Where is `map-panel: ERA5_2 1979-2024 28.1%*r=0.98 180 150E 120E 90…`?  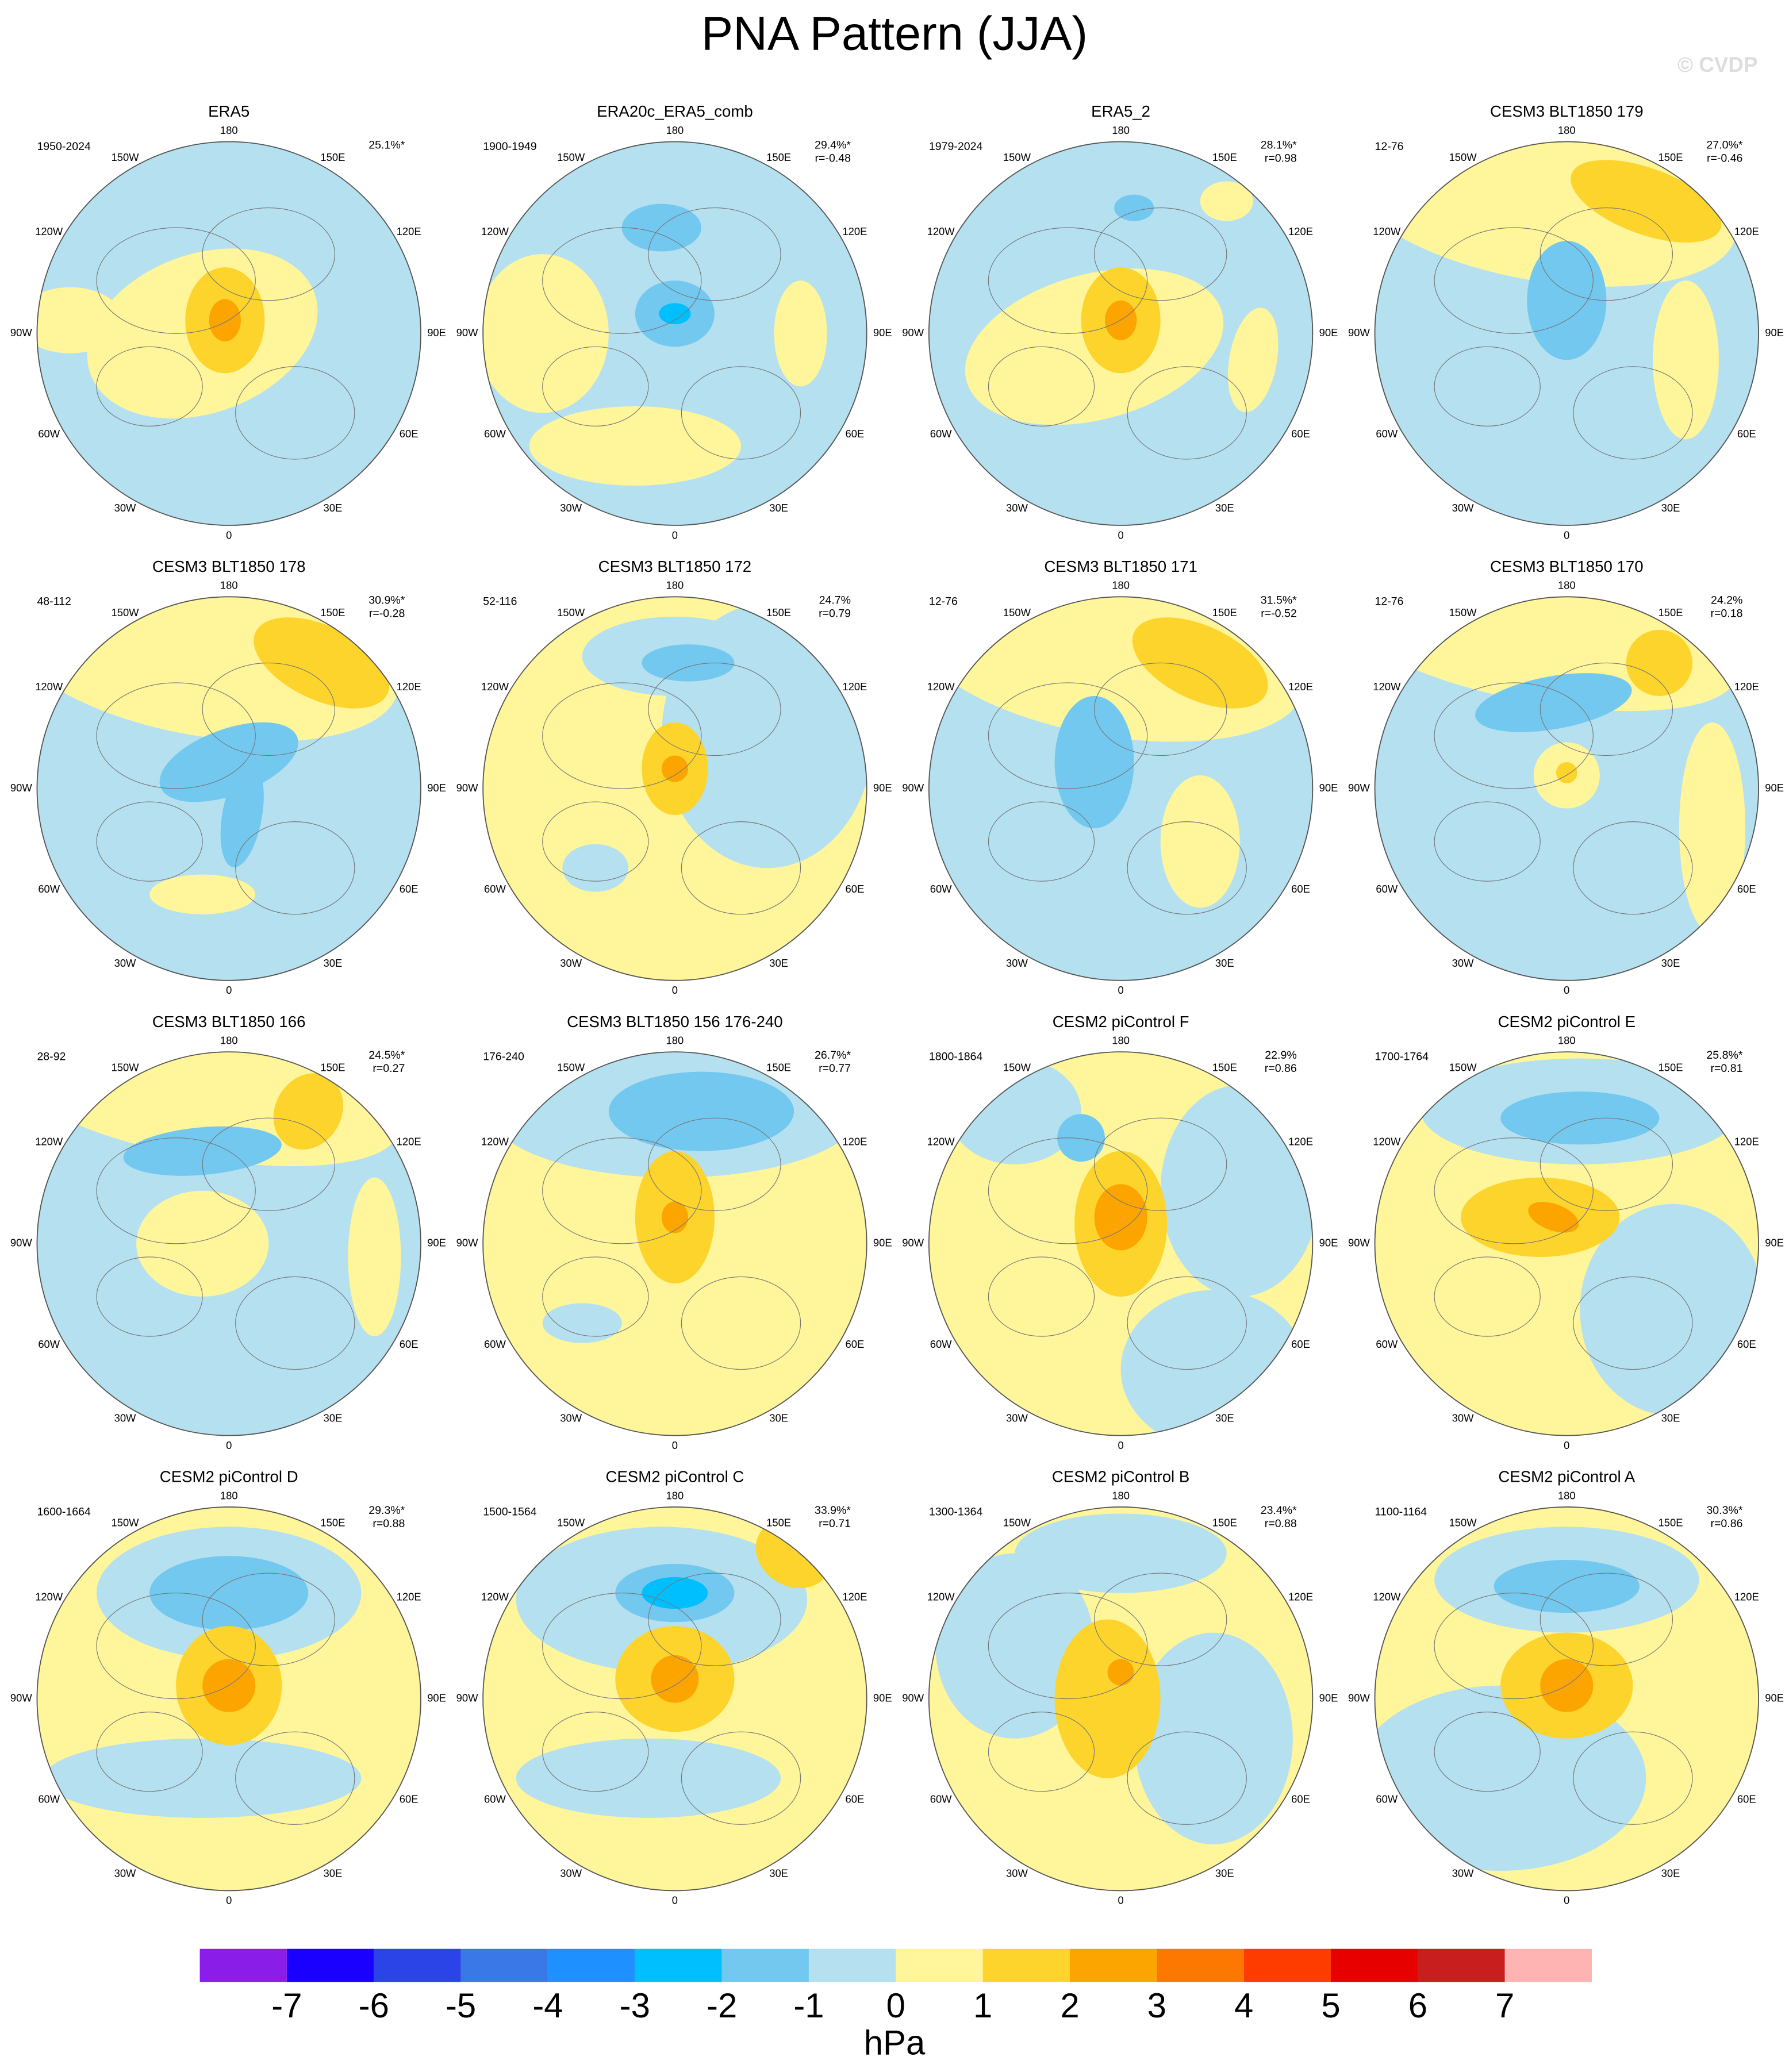
map-panel: ERA5_2 1979-2024 28.1%*r=0.98 180 150E 120E 90… is located at coordinates (1120, 321).